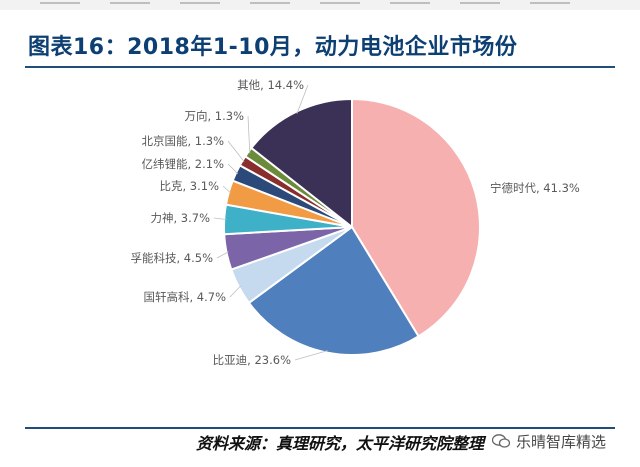 This screenshot has height=467, width=640. Describe the element at coordinates (182, 164) in the screenshot. I see `slice-label: 亿纬锂能, 2.1%` at that location.